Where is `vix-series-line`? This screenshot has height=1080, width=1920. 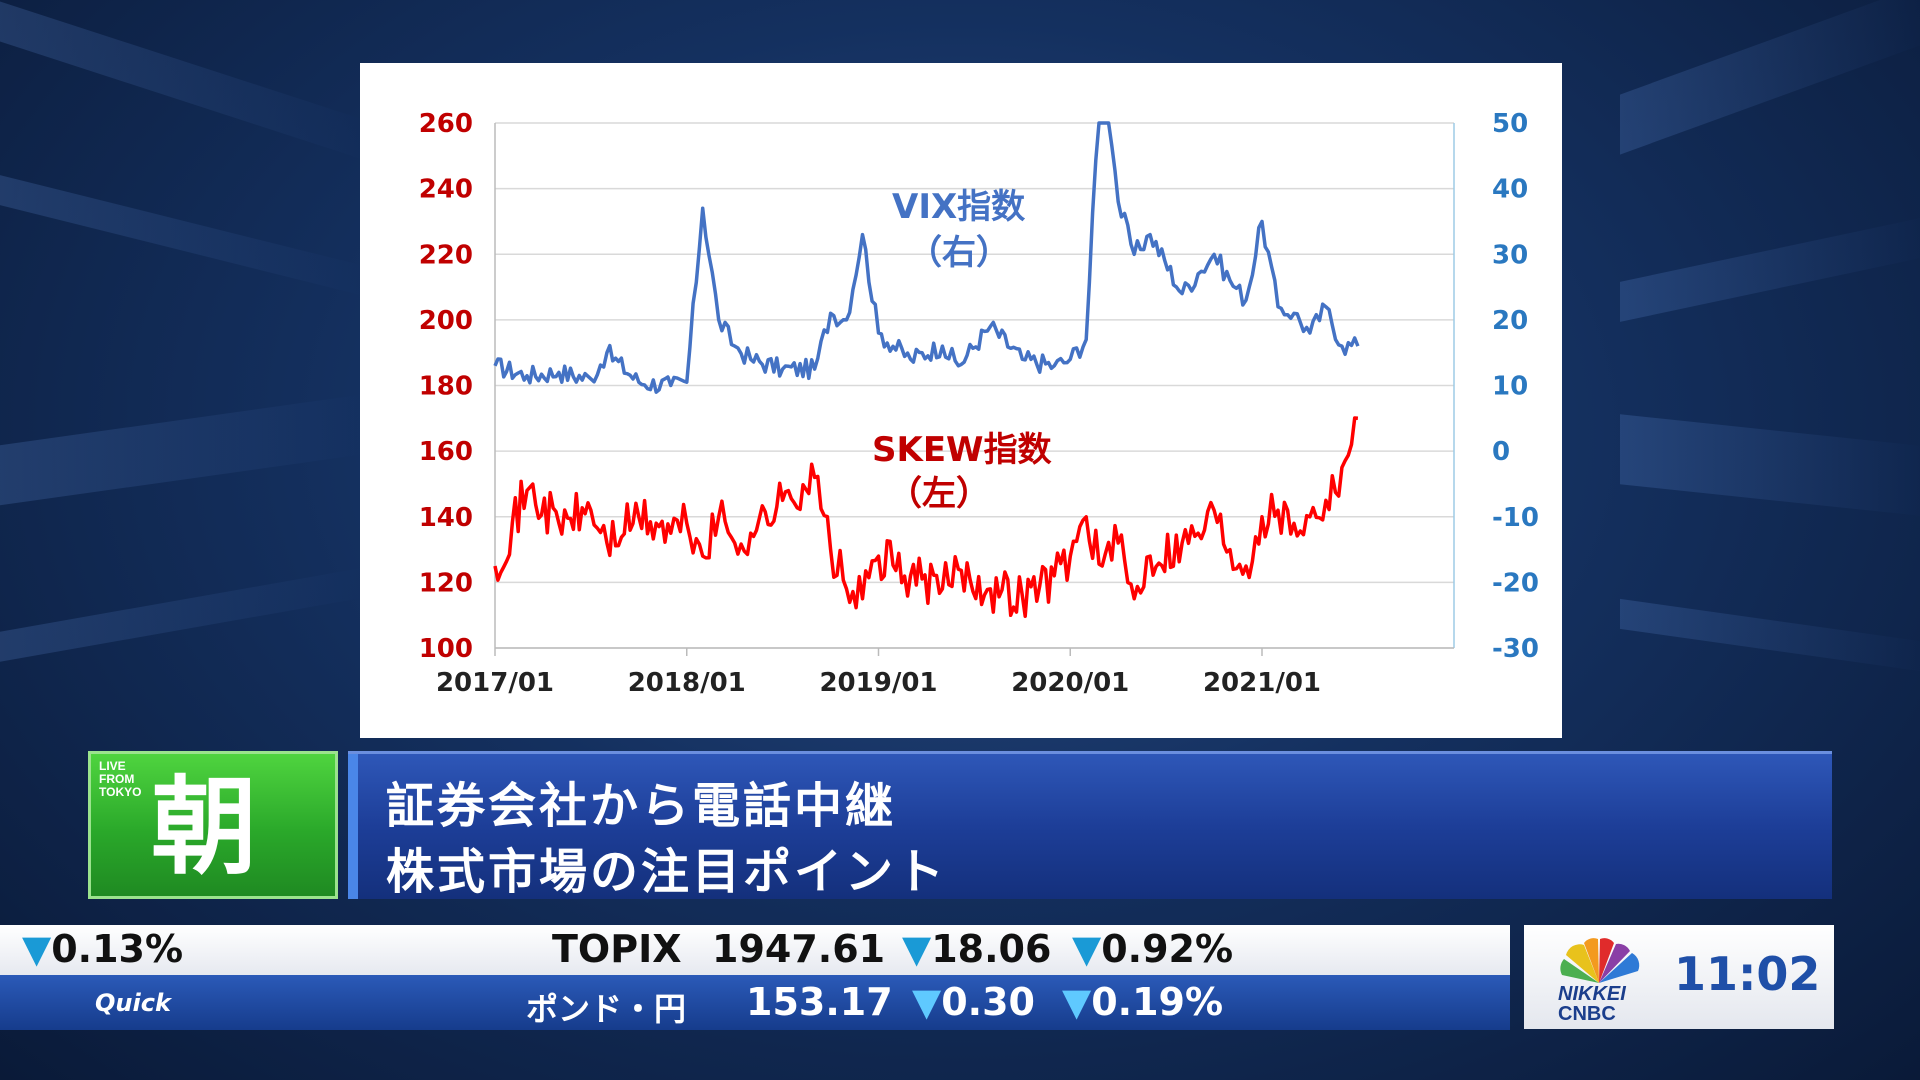 vix-series-line is located at coordinates (926, 257).